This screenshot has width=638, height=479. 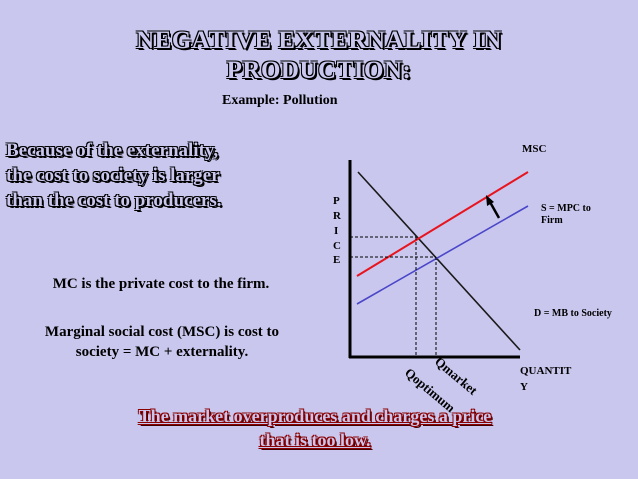 I want to click on title-line-2: PRODUCTION:, so click(x=319, y=70).